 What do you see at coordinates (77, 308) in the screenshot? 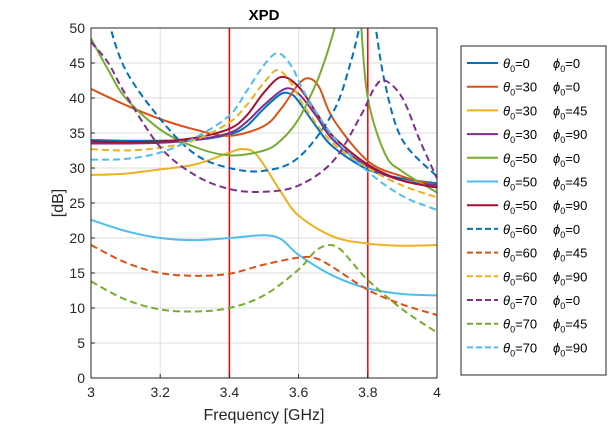
I see `y-tick-label: 10` at bounding box center [77, 308].